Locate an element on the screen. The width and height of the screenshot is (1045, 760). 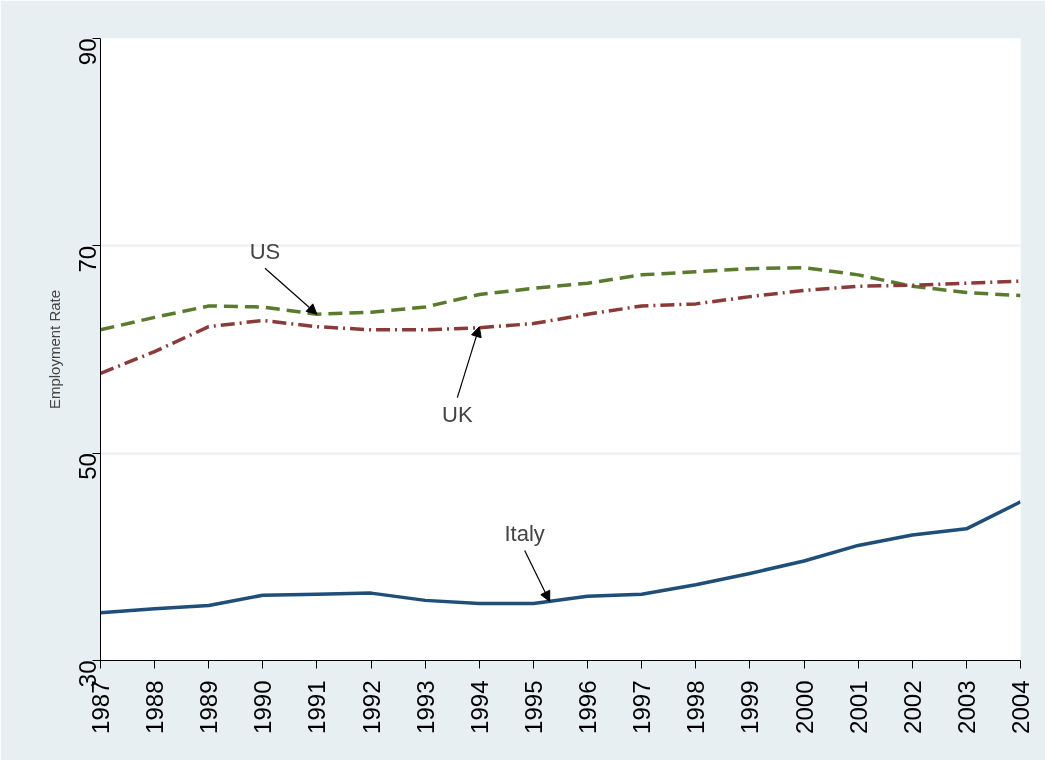
x-tick-label: 1988 is located at coordinates (155, 707).